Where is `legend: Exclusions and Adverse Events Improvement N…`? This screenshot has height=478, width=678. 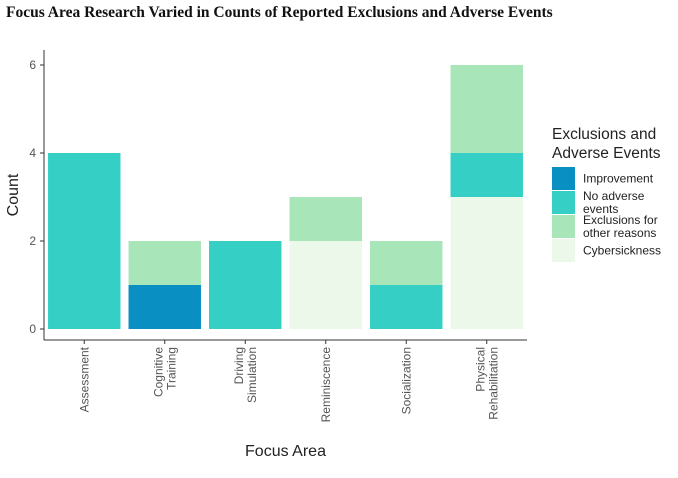
legend: Exclusions and Adverse Events Improvement N… is located at coordinates (606, 194).